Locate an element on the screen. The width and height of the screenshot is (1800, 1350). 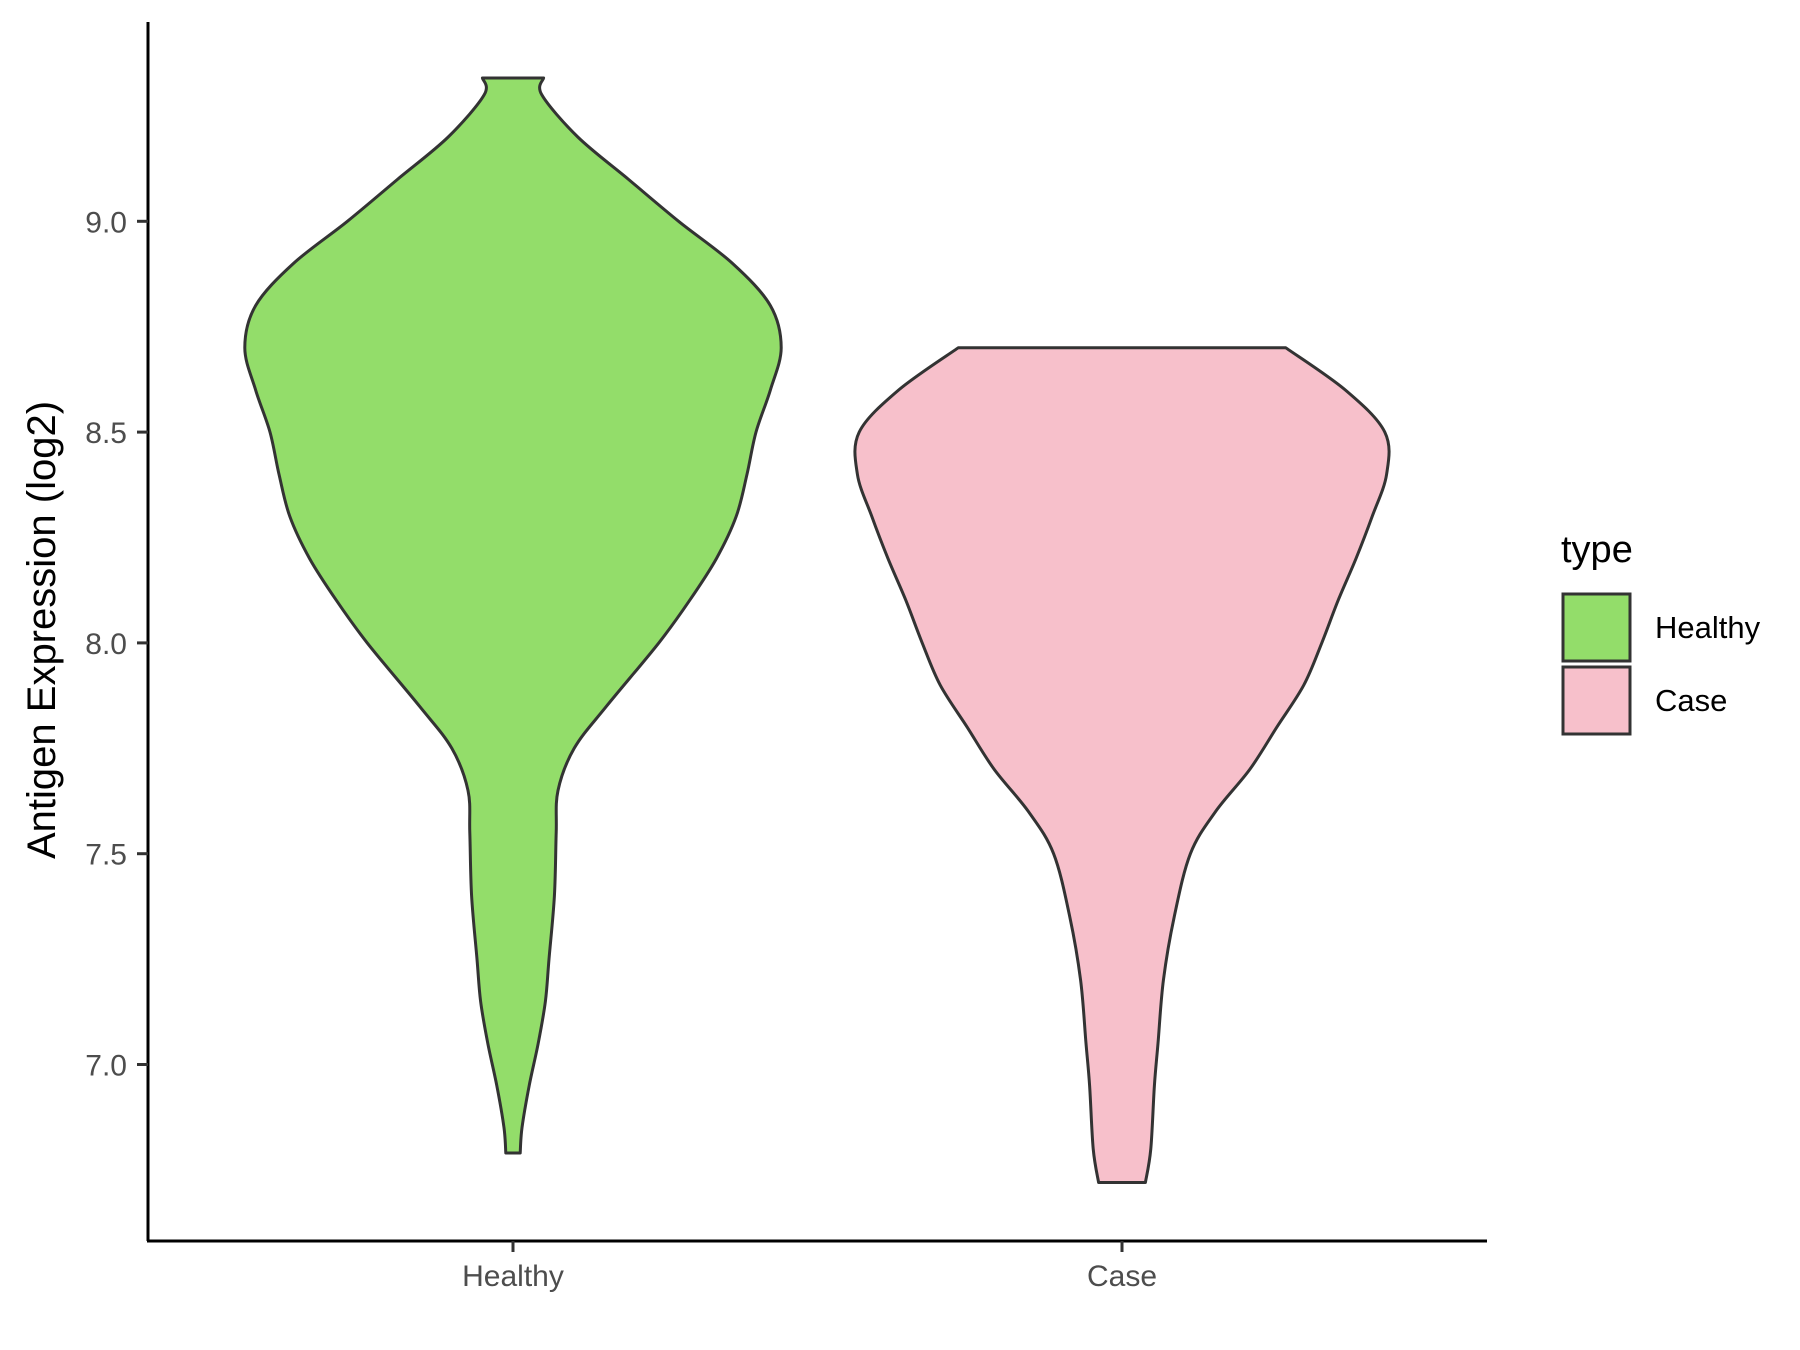
legend-swatch-case is located at coordinates (1596, 700).